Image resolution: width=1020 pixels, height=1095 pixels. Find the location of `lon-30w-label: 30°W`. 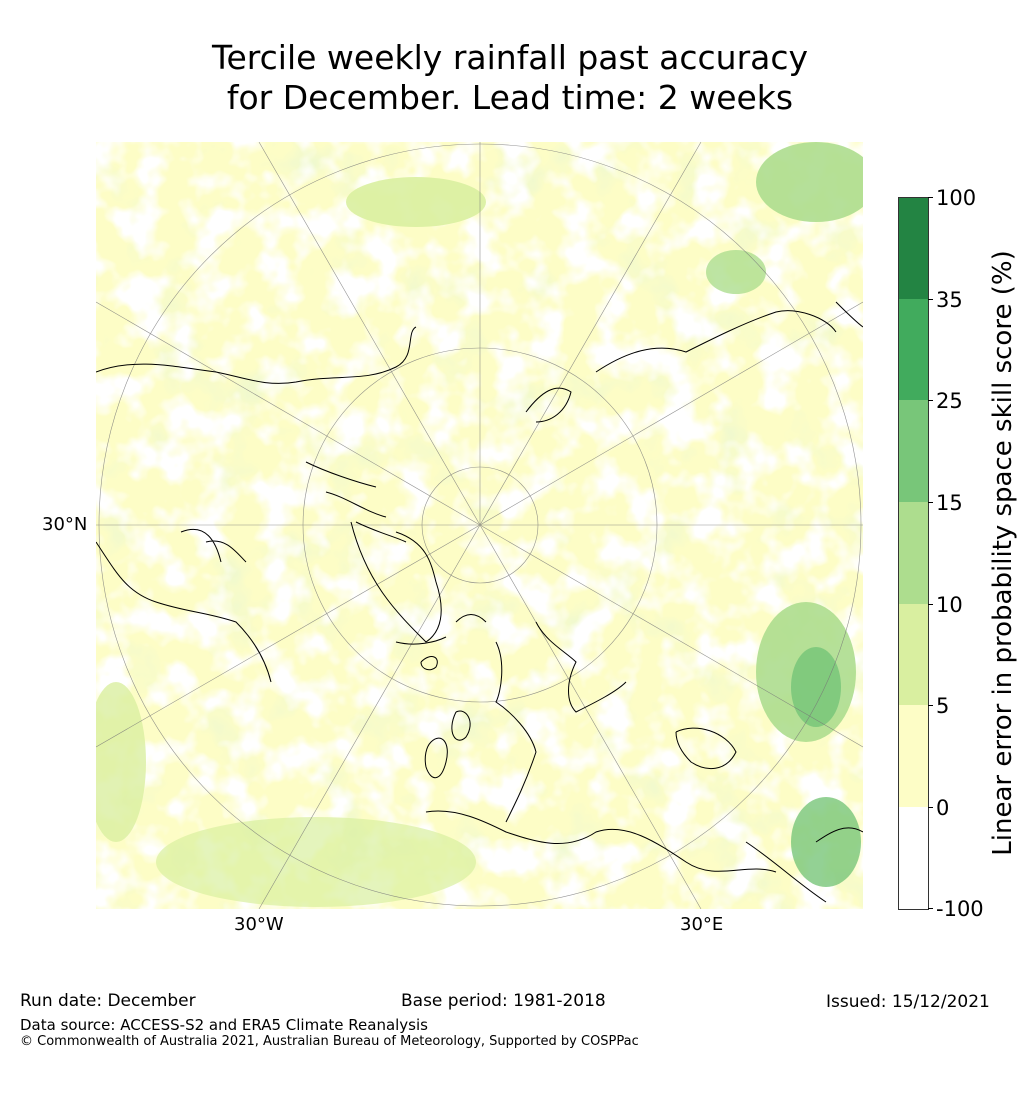

lon-30w-label: 30°W is located at coordinates (259, 924).